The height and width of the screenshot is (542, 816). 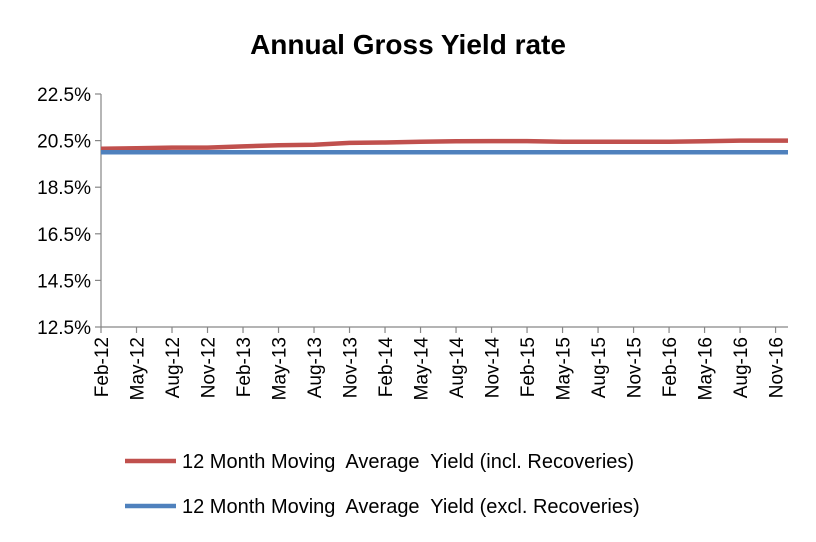 What do you see at coordinates (706, 368) in the screenshot?
I see `x-tick-label: May-16` at bounding box center [706, 368].